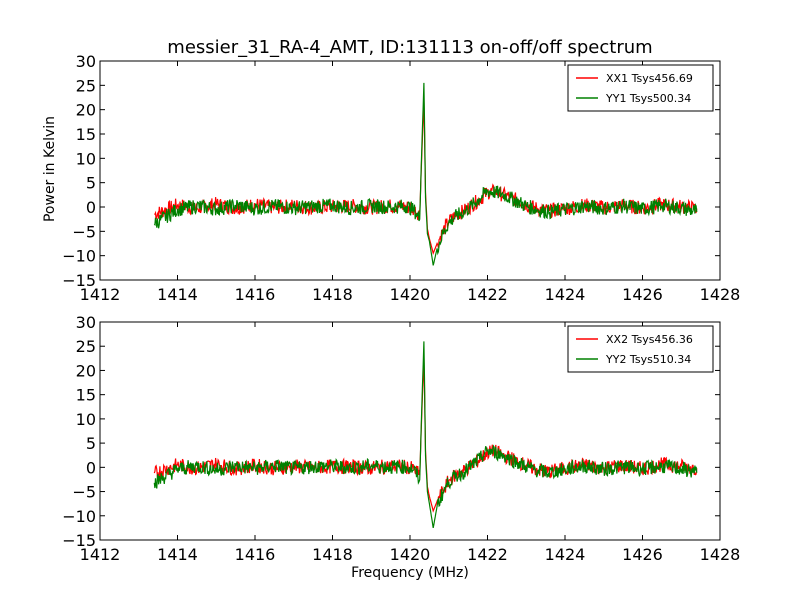  Describe the element at coordinates (648, 98) in the screenshot. I see `legend-label: YY1 Tsys500.34` at that location.